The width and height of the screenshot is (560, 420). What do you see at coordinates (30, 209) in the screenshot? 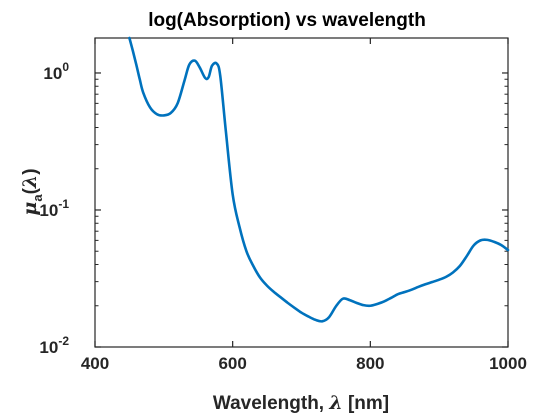
I see `mu-symbol: μ` at bounding box center [30, 209].